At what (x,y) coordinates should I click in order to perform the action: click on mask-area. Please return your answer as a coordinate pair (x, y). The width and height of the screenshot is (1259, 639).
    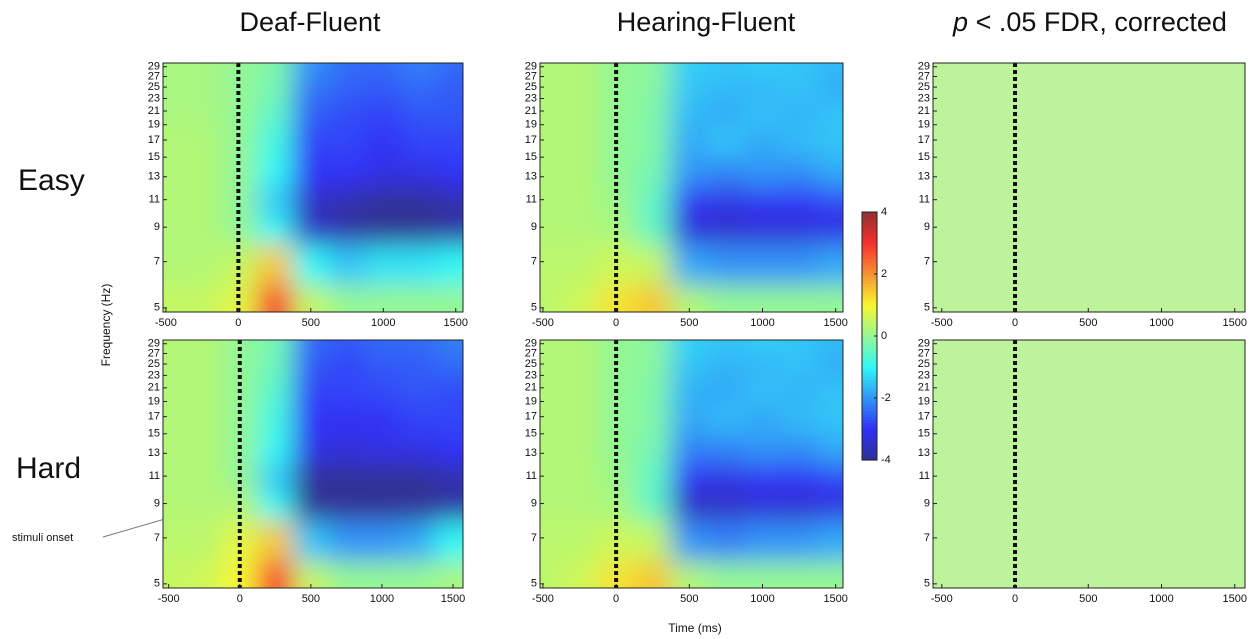
    Looking at the image, I should click on (1089, 187).